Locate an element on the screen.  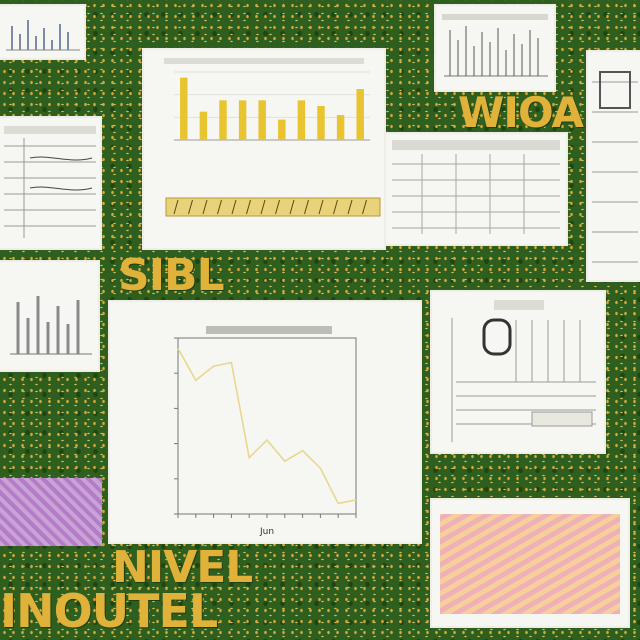
small-chart-card-top-left is located at coordinates (42, 32).